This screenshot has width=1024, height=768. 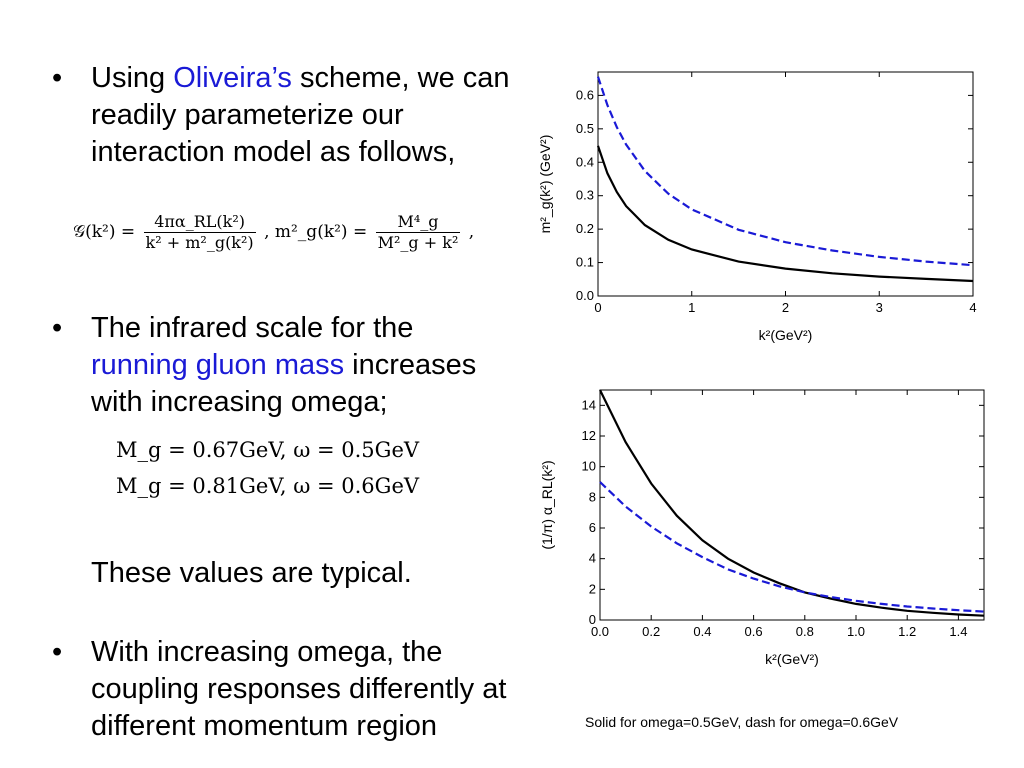 I want to click on mass-value-2: M_g = 0.81GeV, ω = 0.6GeV, so click(x=268, y=486).